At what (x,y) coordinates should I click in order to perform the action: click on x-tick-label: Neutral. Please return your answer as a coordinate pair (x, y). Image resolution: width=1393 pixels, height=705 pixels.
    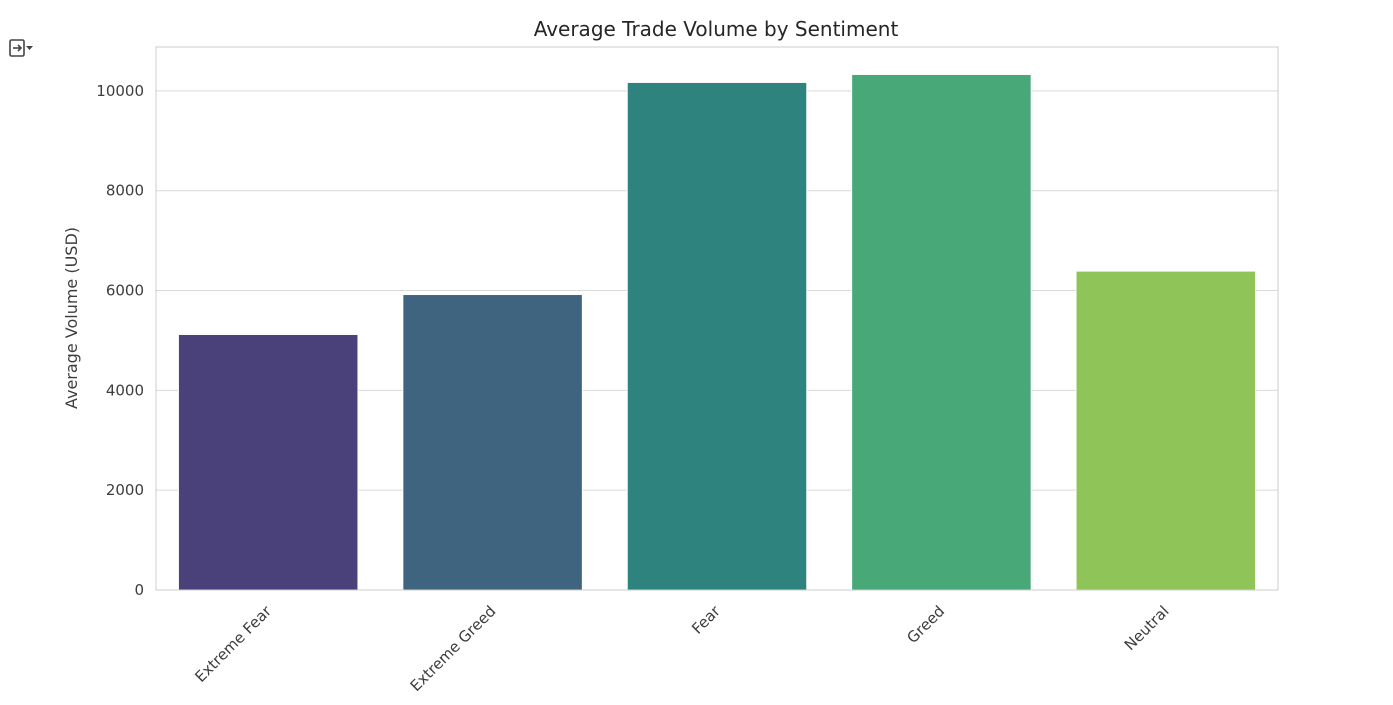
    Looking at the image, I should click on (1147, 628).